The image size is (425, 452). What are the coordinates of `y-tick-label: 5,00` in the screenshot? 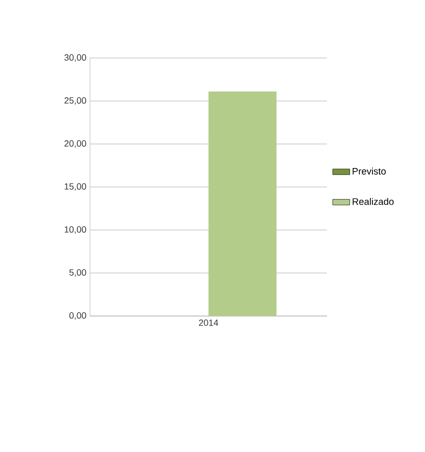 It's located at (77, 273).